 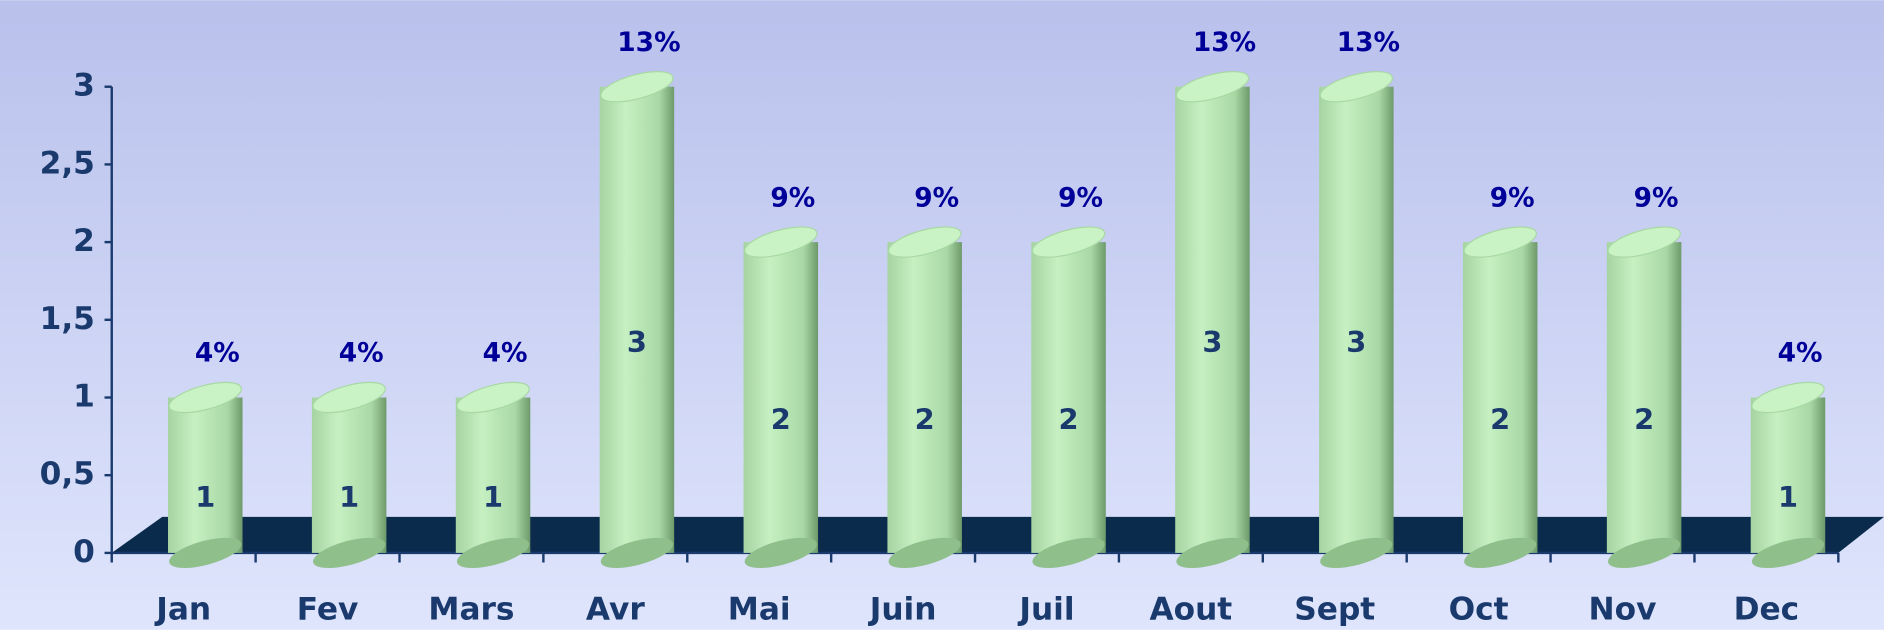 I want to click on x-tick-label: Aout, so click(x=1190, y=610).